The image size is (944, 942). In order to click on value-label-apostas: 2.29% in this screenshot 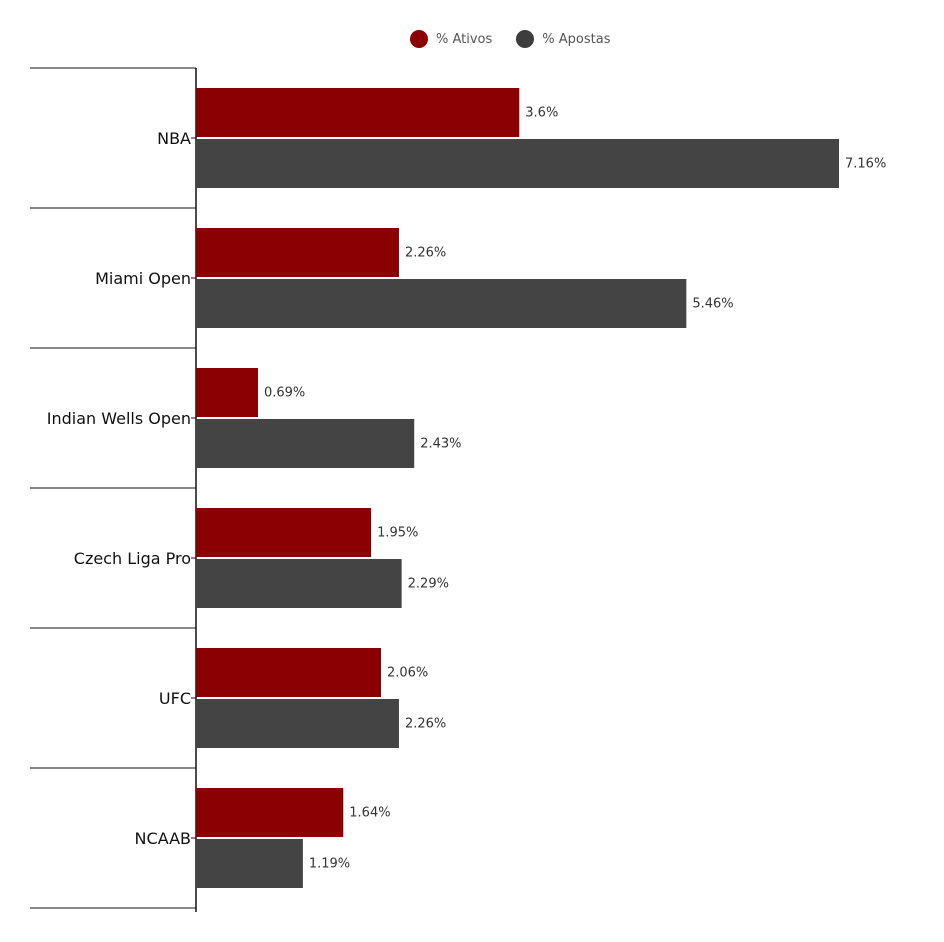, I will do `click(428, 584)`.